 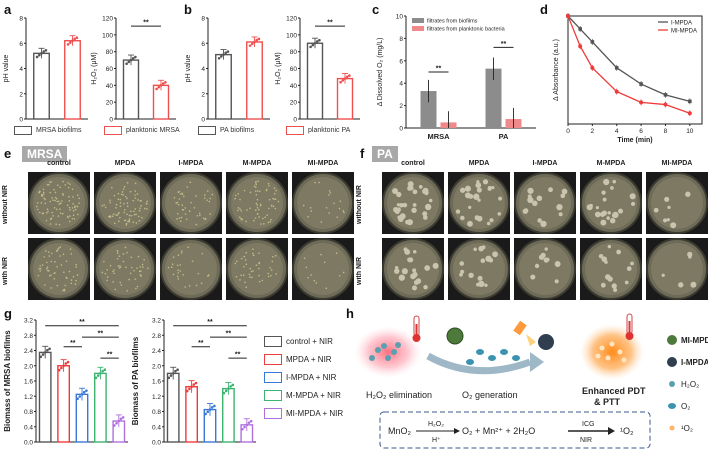 I want to click on mi-mpda-particle, so click(x=455, y=336).